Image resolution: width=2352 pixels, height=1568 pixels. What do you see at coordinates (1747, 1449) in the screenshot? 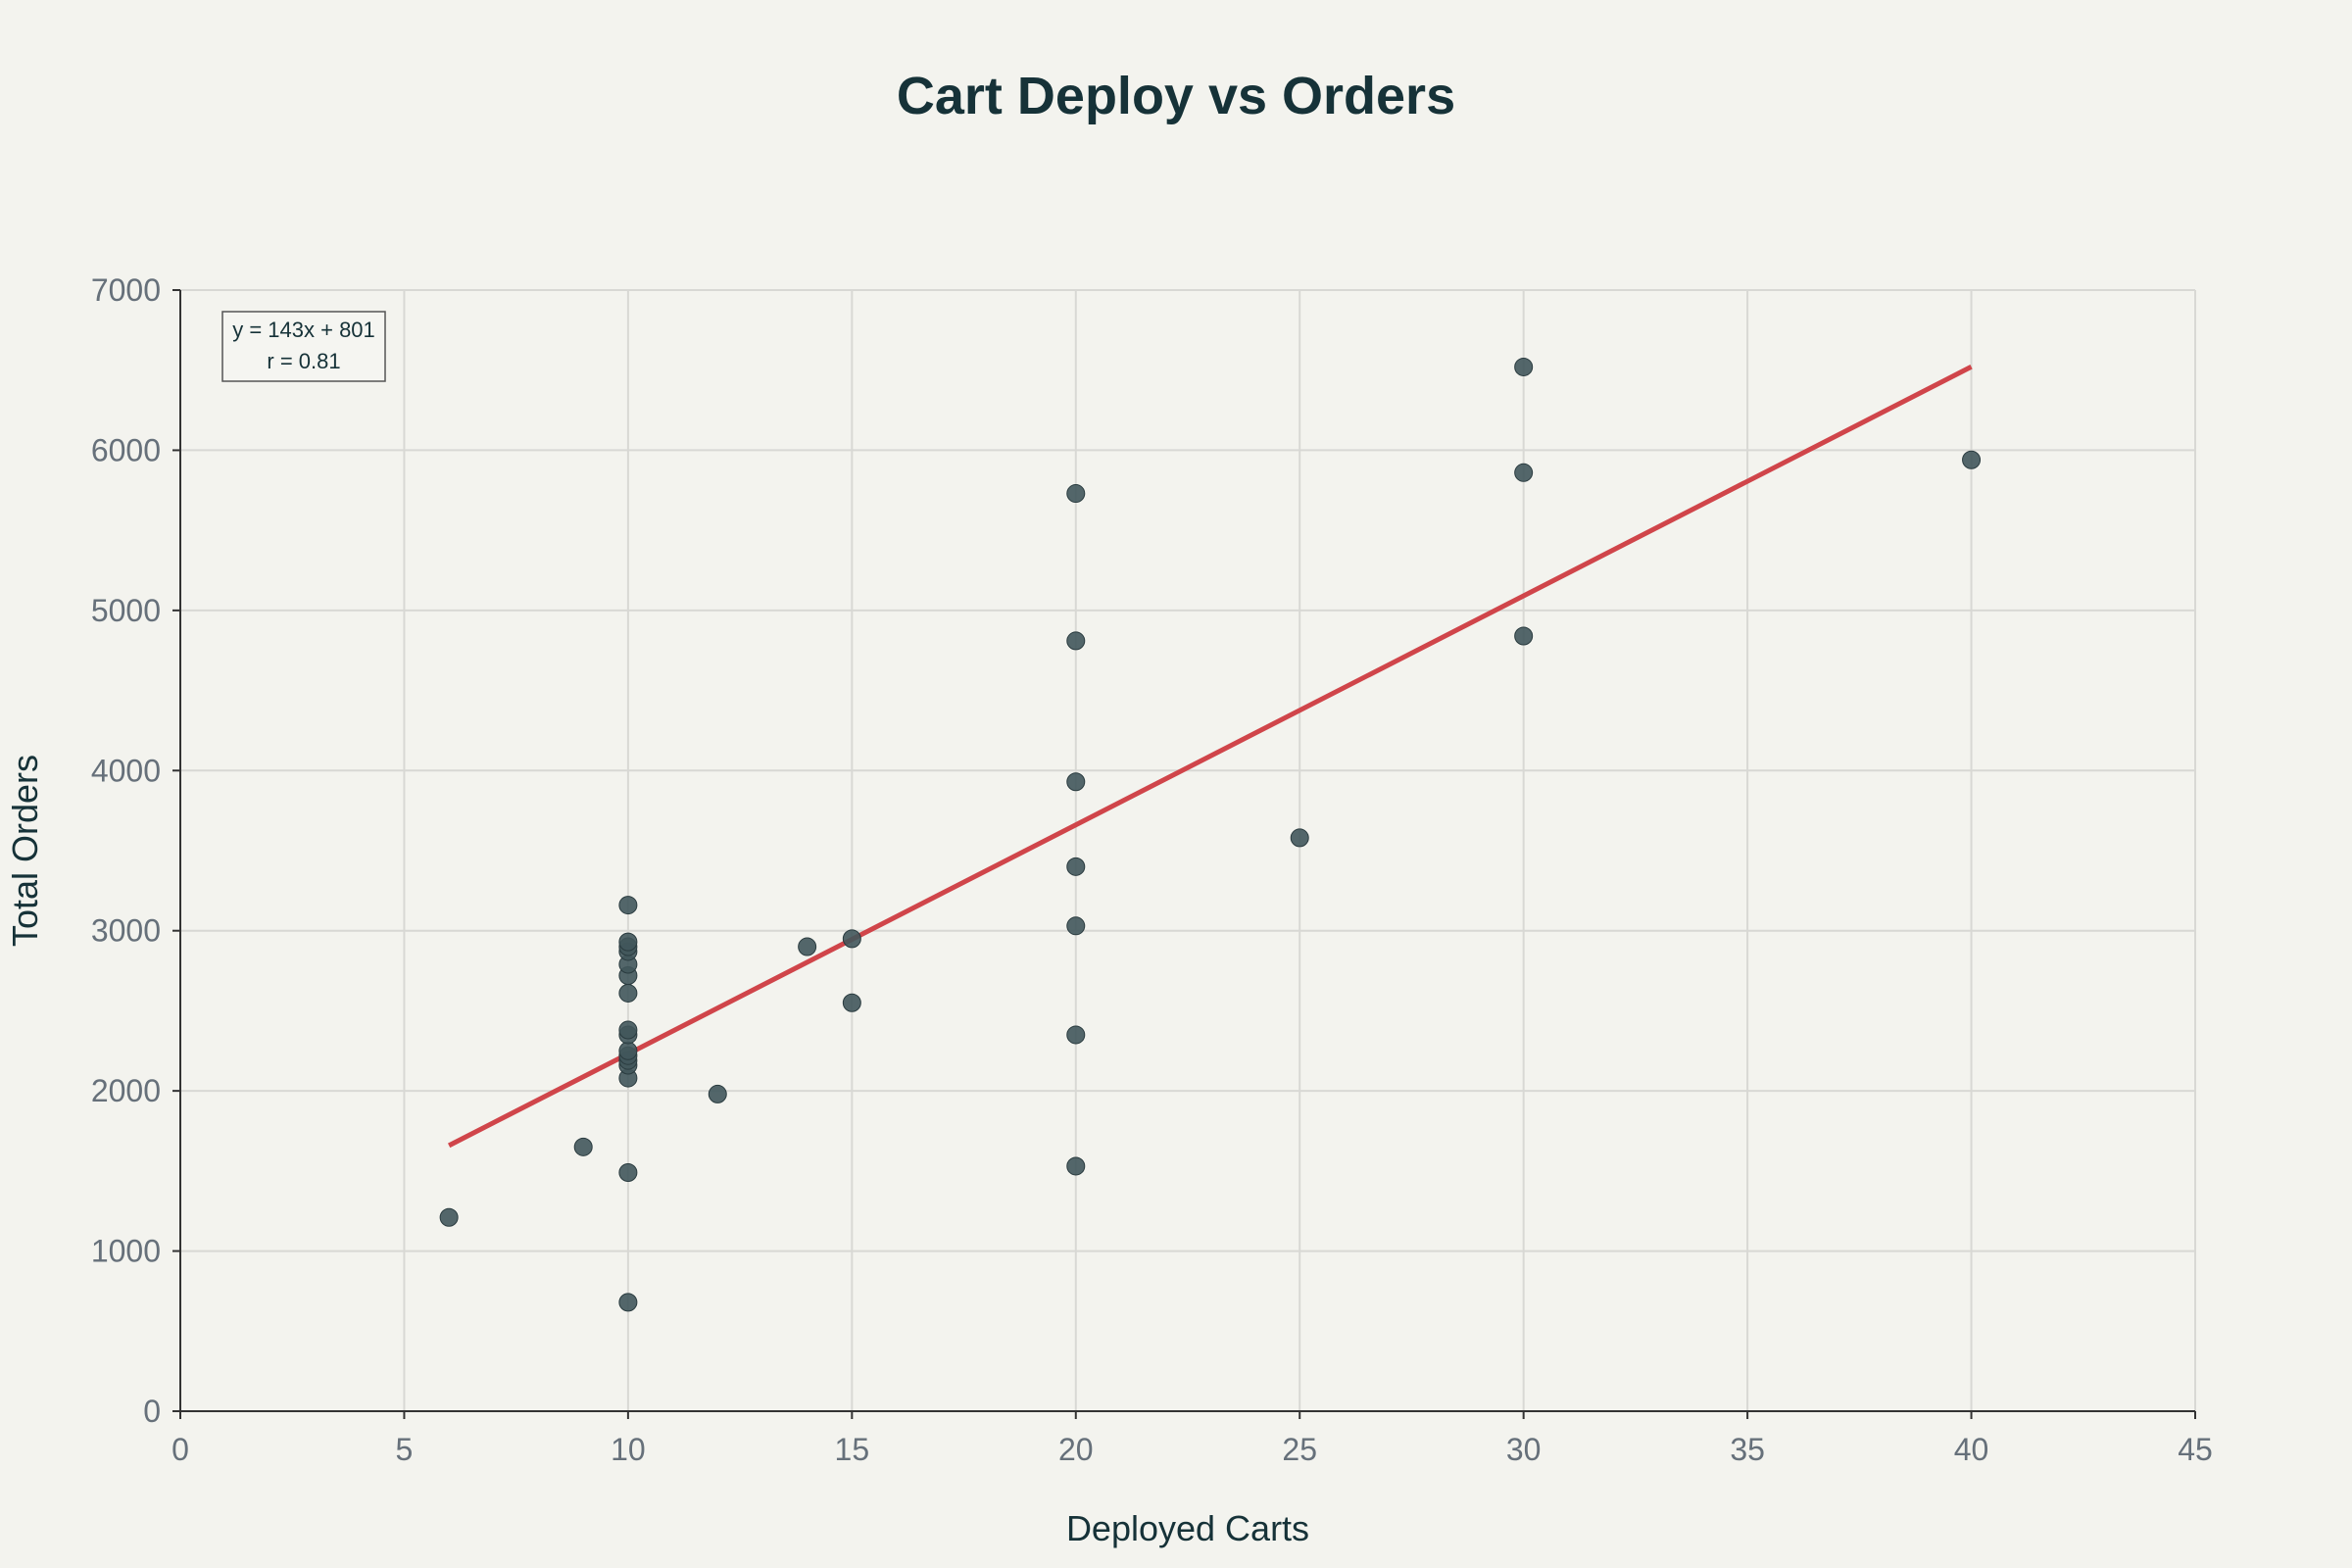
I see `x-tick-label: 35` at bounding box center [1747, 1449].